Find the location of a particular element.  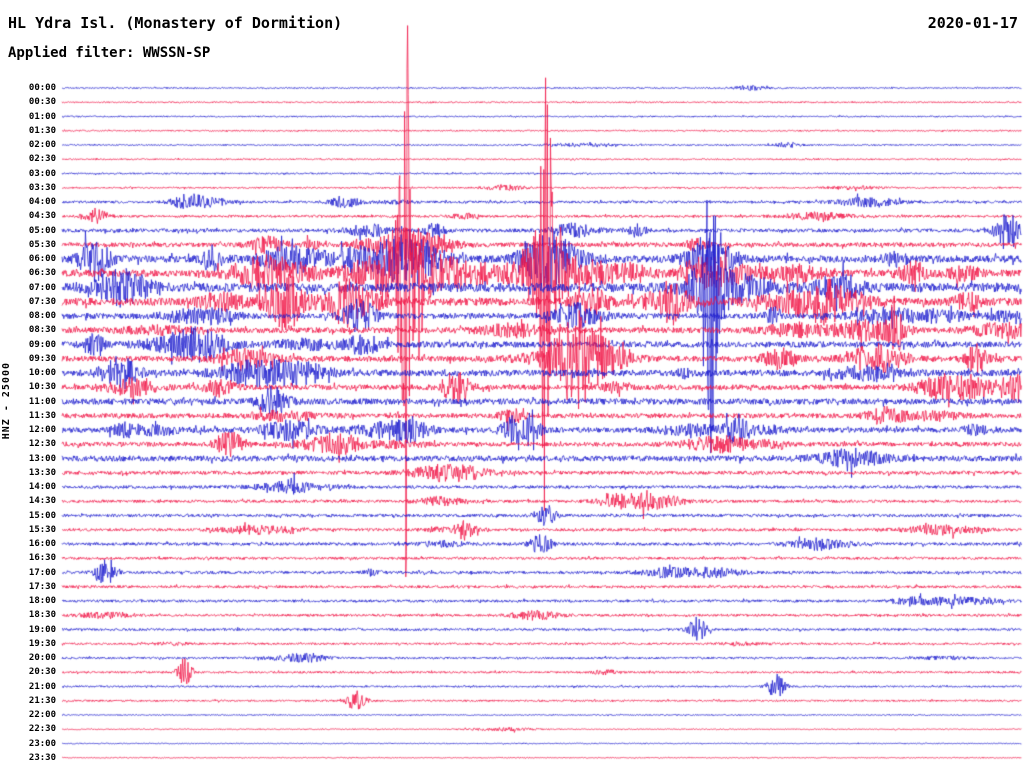

time-label: 07:00 is located at coordinates (42, 287).